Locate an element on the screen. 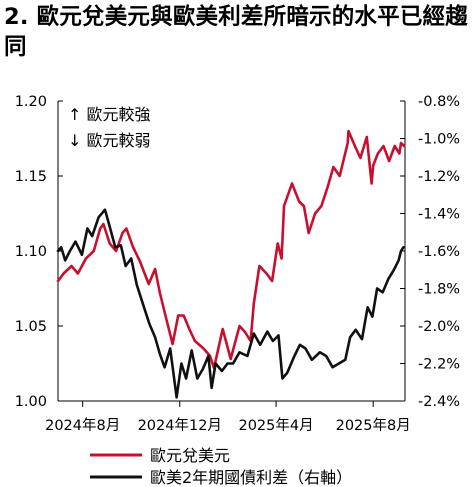 This screenshot has width=472, height=487. right-tick-label: -2.4% is located at coordinates (439, 402).